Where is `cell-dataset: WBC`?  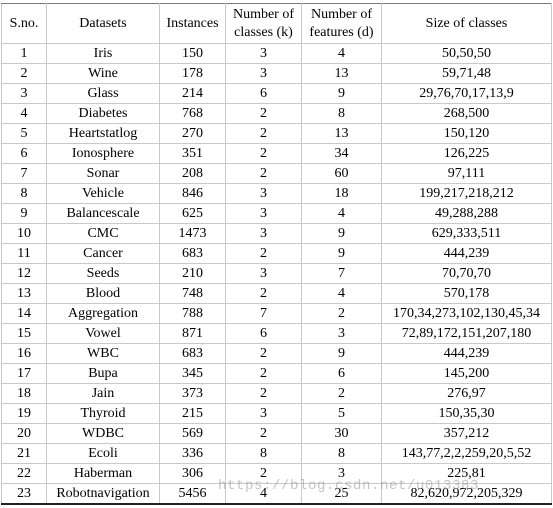
cell-dataset: WBC is located at coordinates (103, 353).